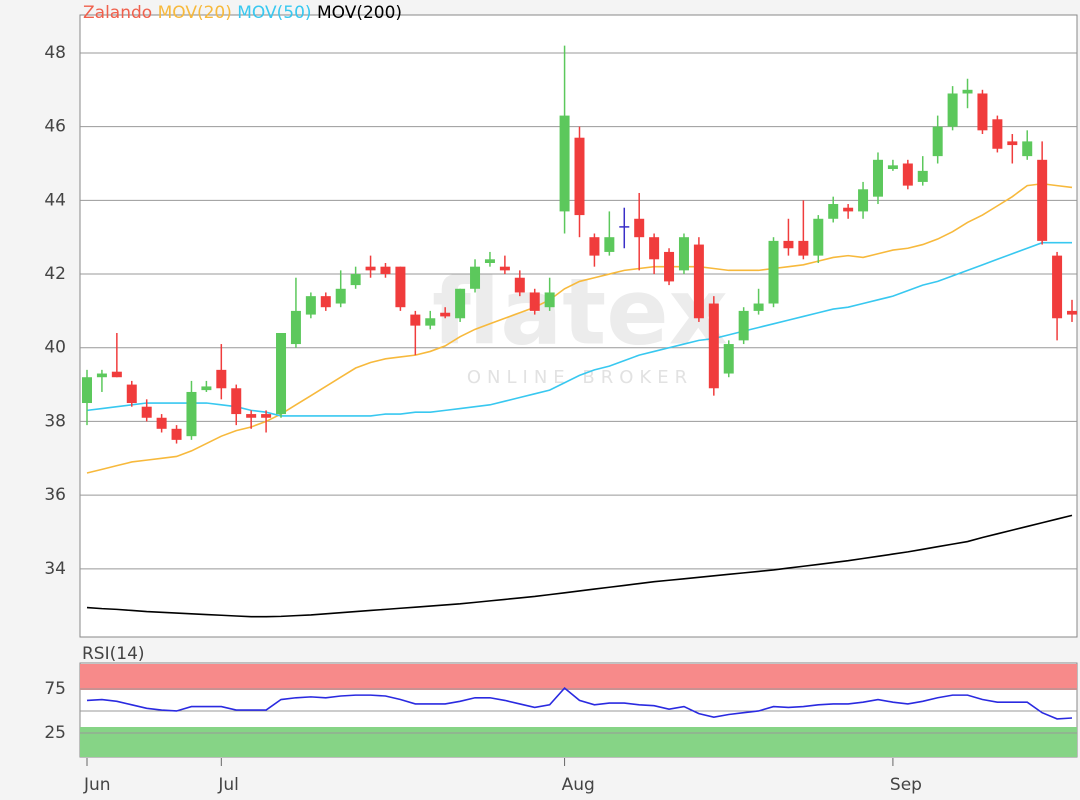  Describe the element at coordinates (55, 127) in the screenshot. I see `y-tick-label: 46` at that location.